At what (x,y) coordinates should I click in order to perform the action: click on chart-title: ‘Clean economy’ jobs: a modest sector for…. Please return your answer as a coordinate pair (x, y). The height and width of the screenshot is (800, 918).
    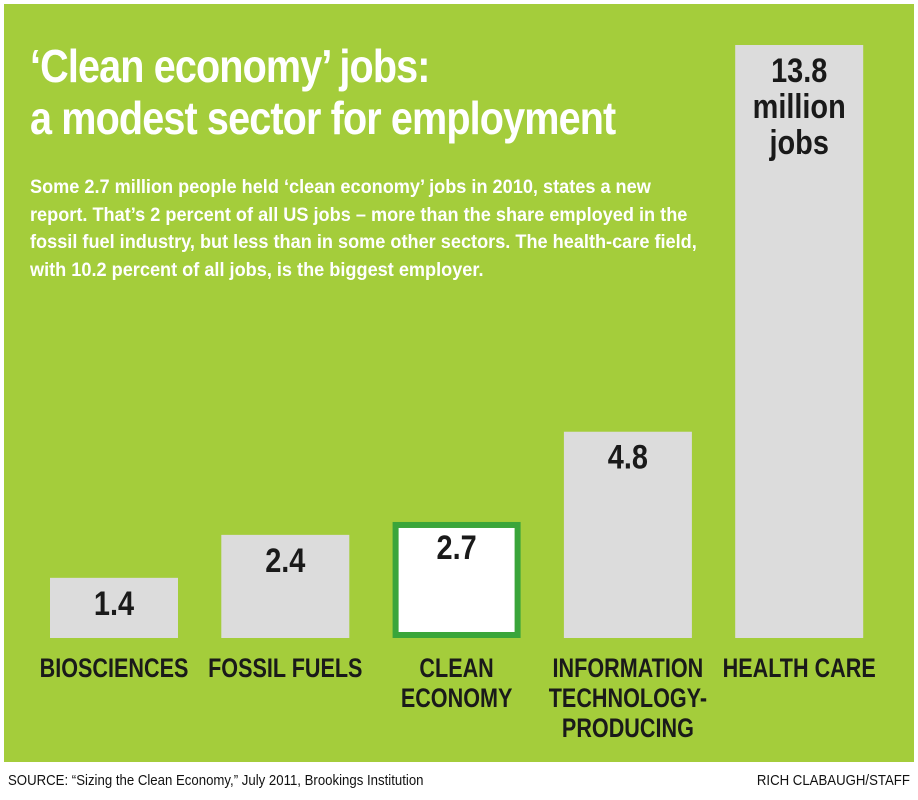
    Looking at the image, I should click on (323, 92).